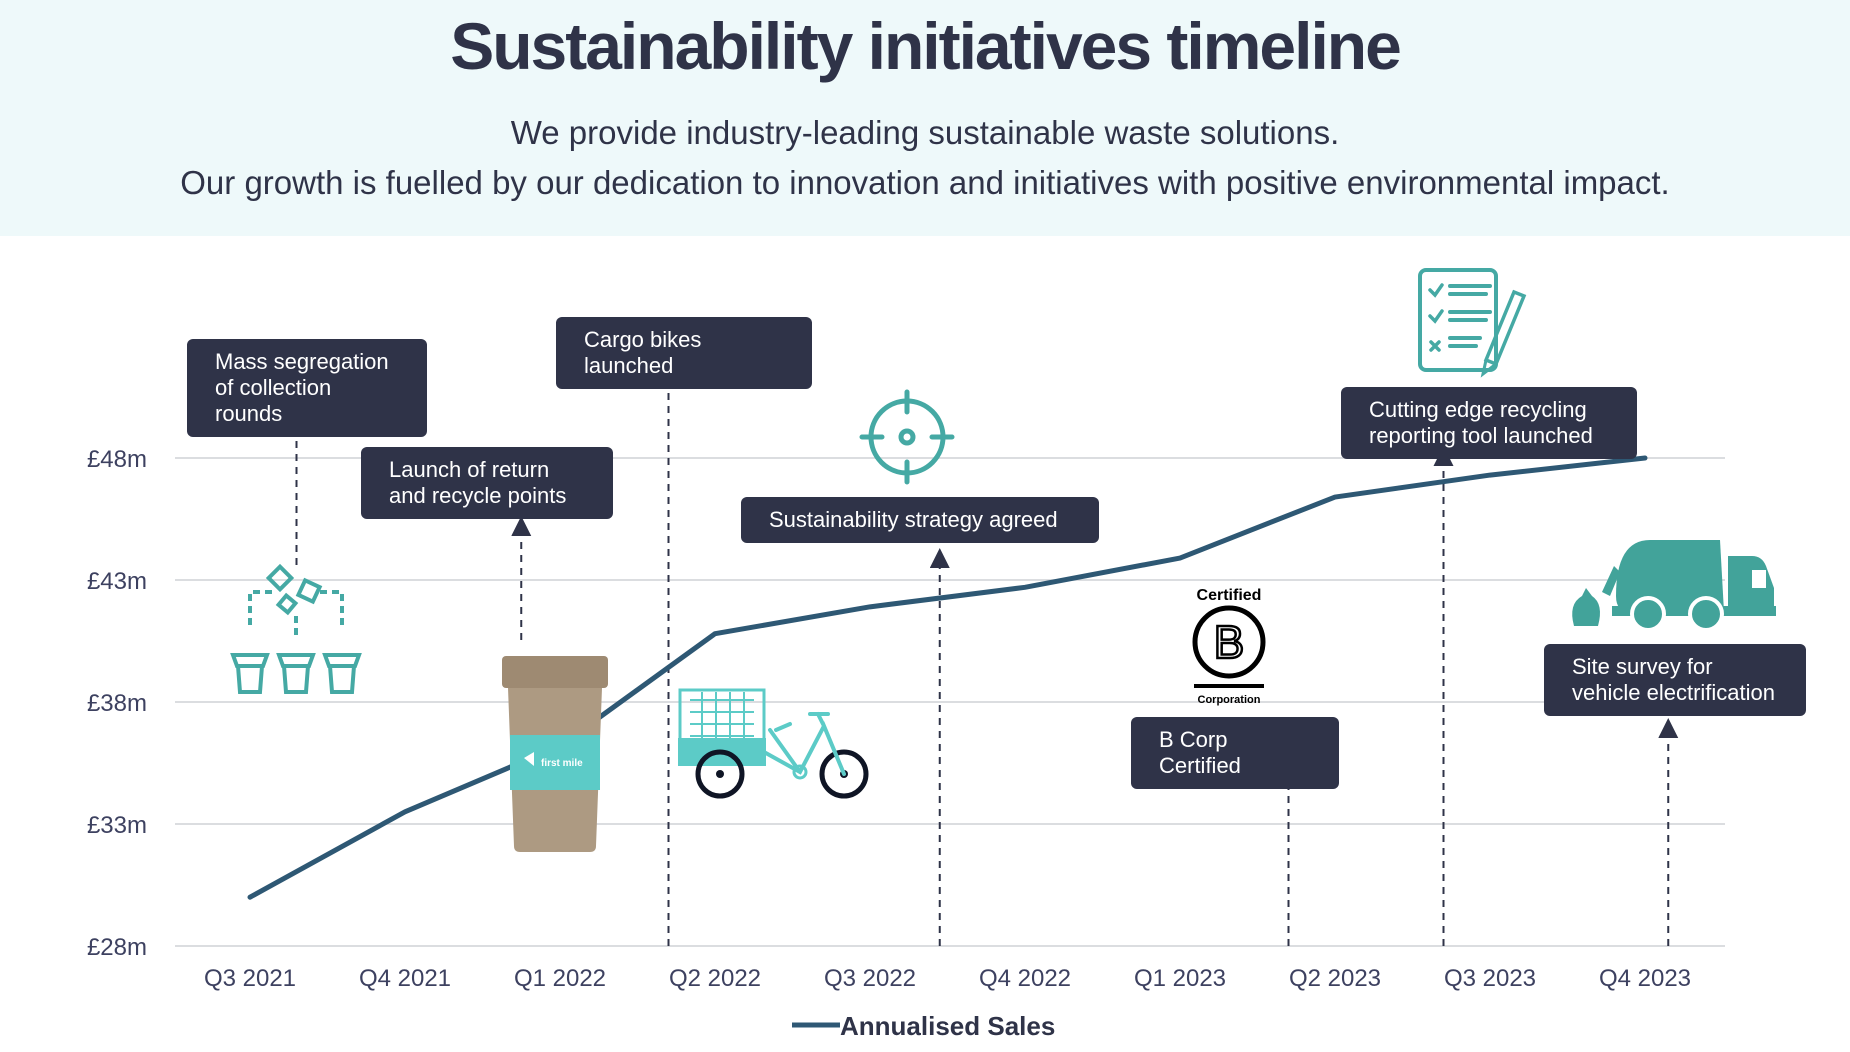  Describe the element at coordinates (1025, 978) in the screenshot. I see `x-tick-label: Q4 2022` at that location.